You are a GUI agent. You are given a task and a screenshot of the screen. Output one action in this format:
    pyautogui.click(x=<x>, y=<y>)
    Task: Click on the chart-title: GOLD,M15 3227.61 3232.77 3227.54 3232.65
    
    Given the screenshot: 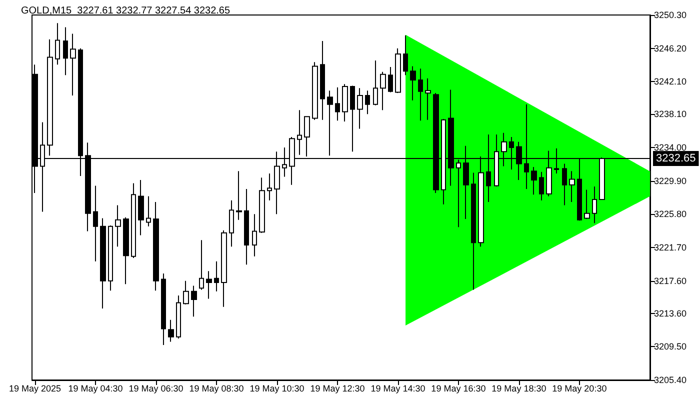 What is the action you would take?
    pyautogui.click(x=125, y=11)
    